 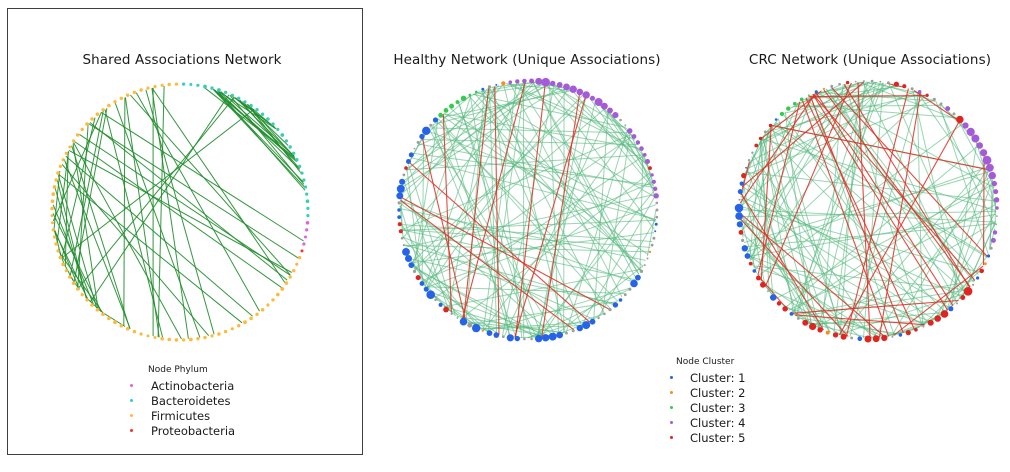 I want to click on phylum-legend-title: Node Phylum, so click(x=178, y=370).